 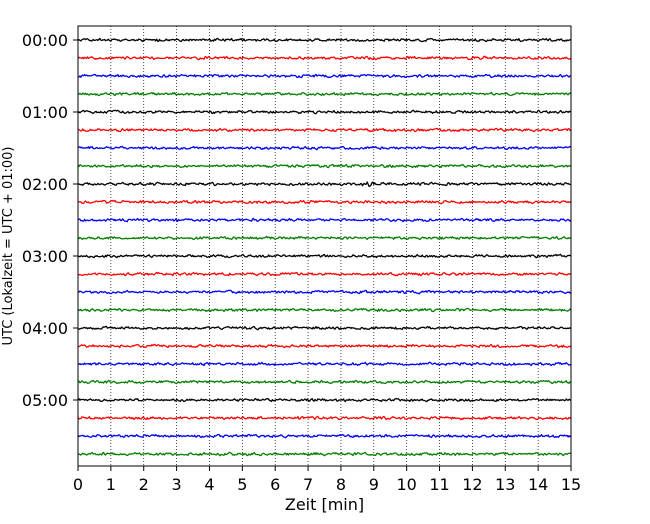 What do you see at coordinates (538, 484) in the screenshot?
I see `x-tick-label: 14` at bounding box center [538, 484].